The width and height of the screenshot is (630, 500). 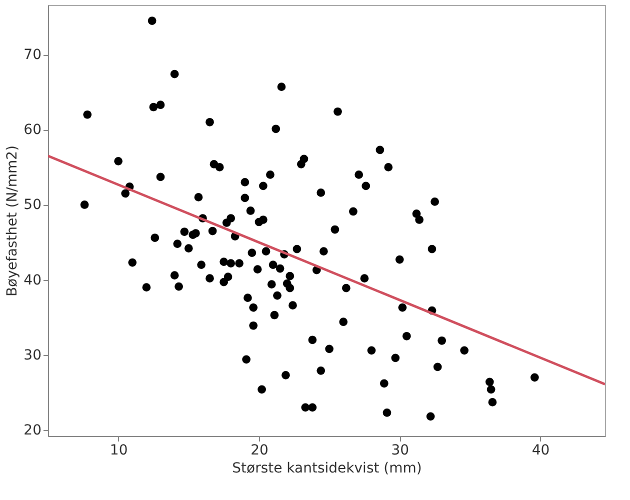 I want to click on y-tick-label: 30, so click(x=33, y=355).